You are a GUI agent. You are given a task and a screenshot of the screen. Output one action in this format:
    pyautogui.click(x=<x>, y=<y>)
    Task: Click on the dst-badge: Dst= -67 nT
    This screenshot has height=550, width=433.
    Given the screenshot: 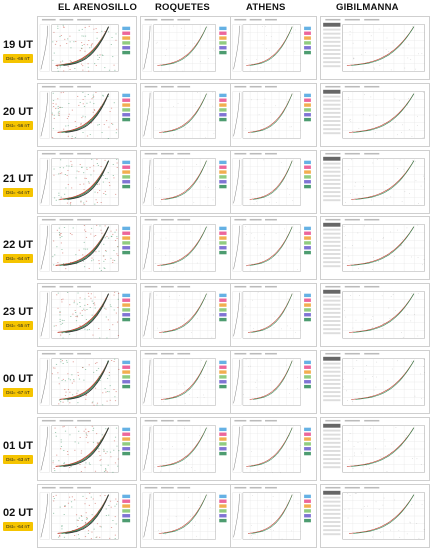 What is the action you would take?
    pyautogui.click(x=18, y=392)
    